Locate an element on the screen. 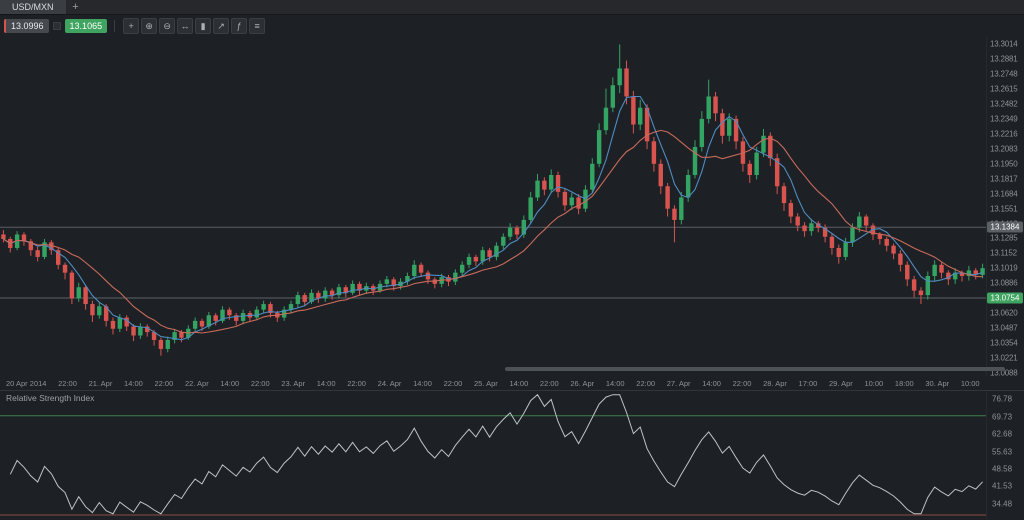  crosshair-icon: + is located at coordinates (131, 25).